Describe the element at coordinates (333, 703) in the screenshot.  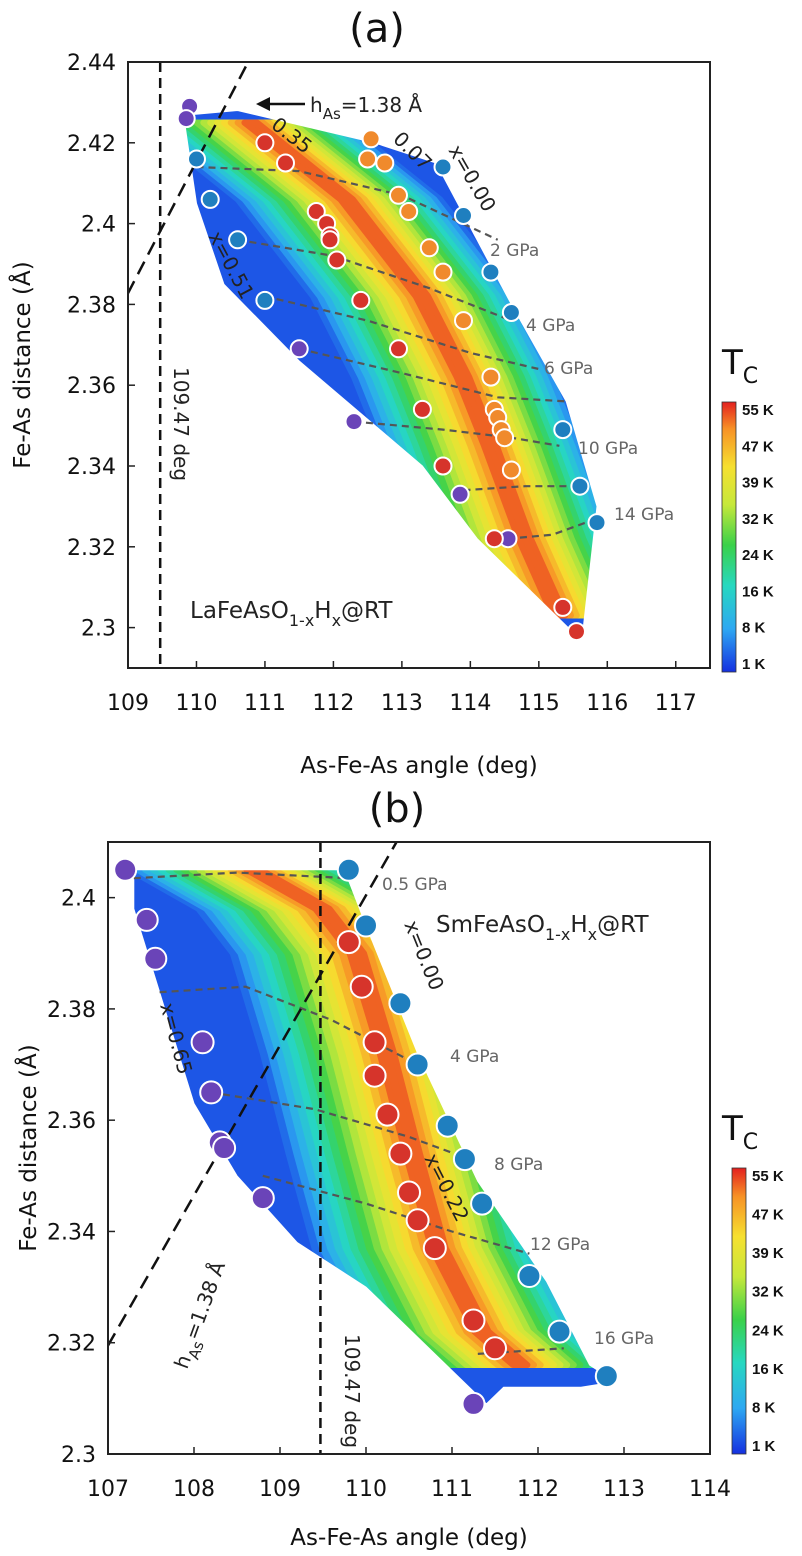
I see `a-x-tick-label: 112` at that location.